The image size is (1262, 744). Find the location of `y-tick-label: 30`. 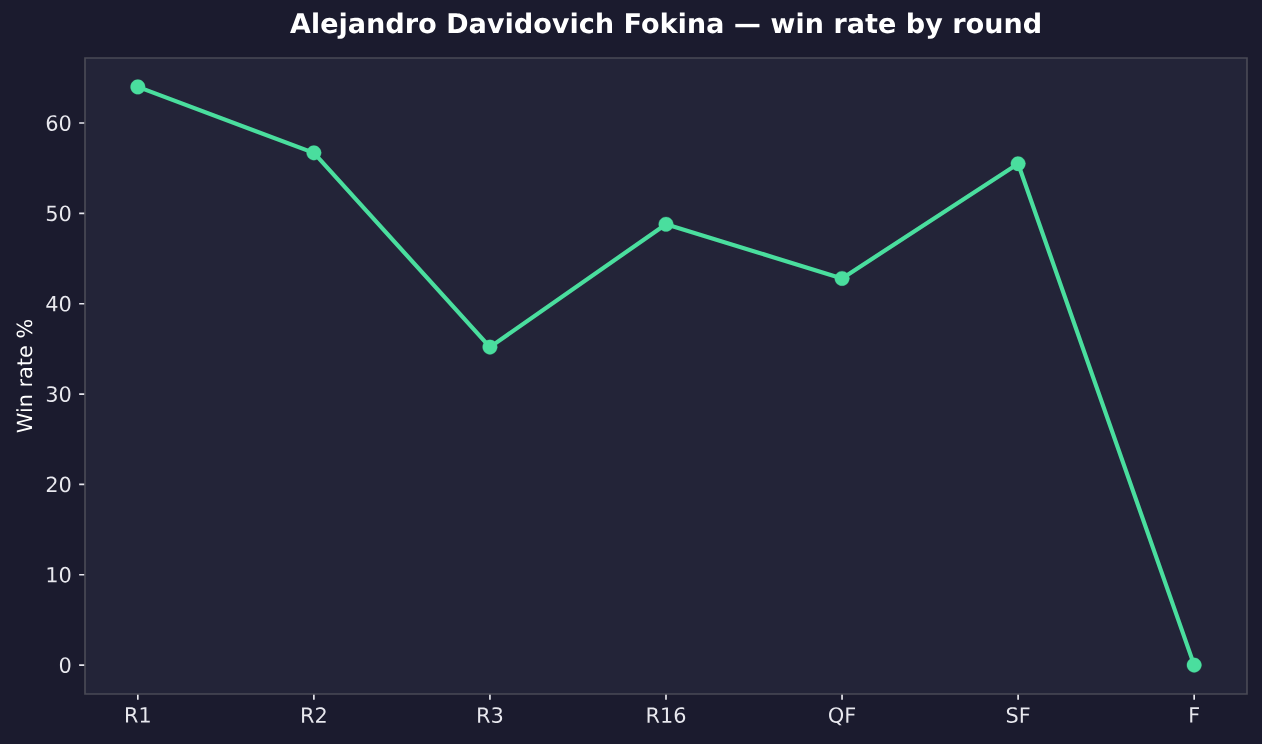

y-tick-label: 30 is located at coordinates (58, 394).